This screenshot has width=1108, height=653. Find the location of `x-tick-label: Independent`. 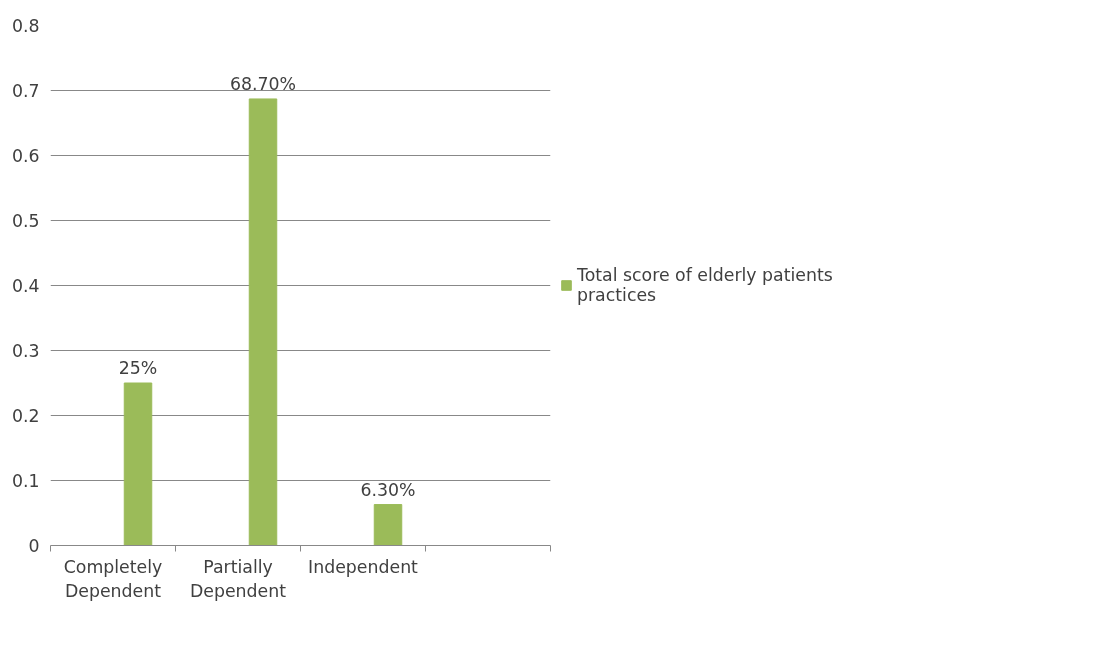

x-tick-label: Independent is located at coordinates (363, 566).